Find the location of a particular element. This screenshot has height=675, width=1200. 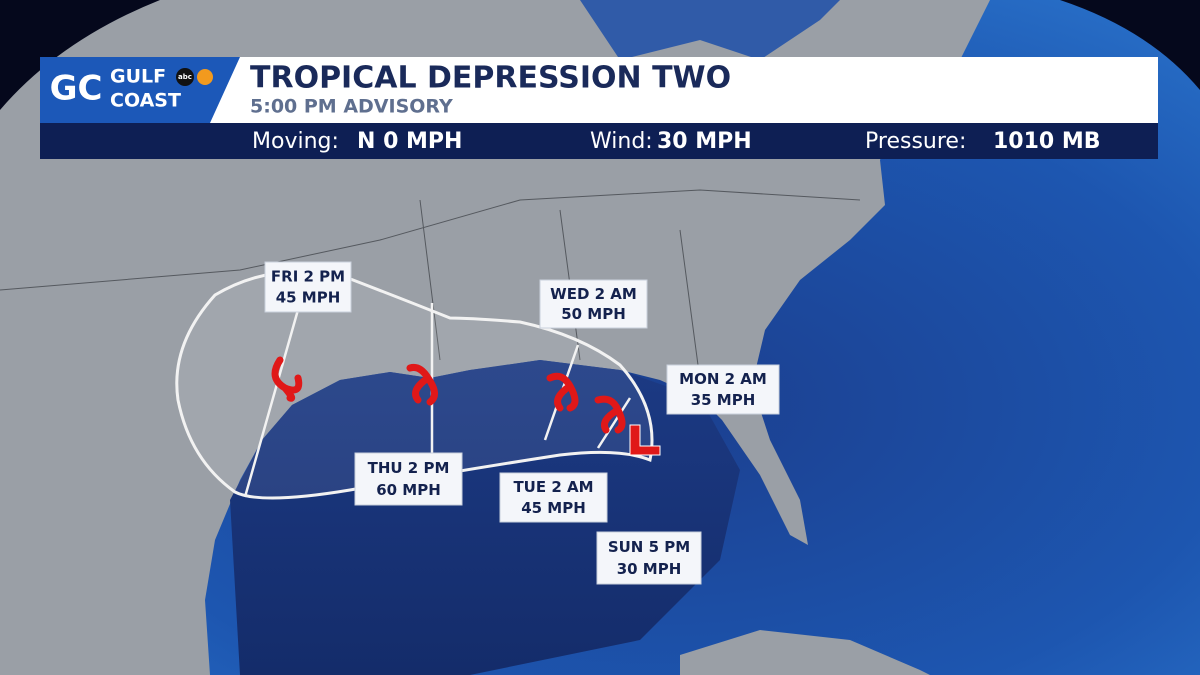

cuba is located at coordinates (805, 652).